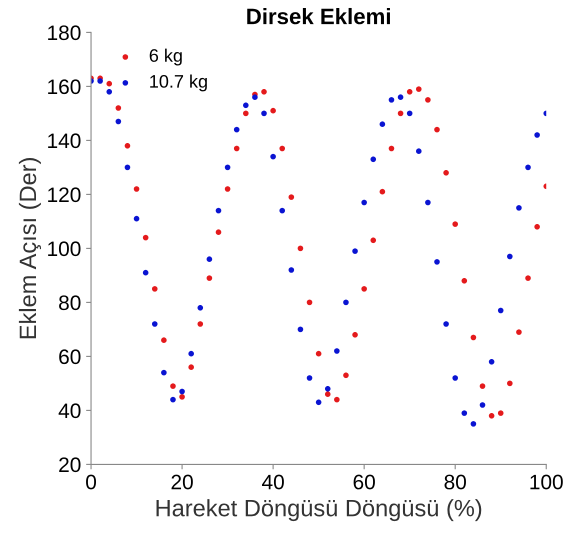 This screenshot has height=540, width=569. Describe the element at coordinates (319, 510) in the screenshot. I see `x-axis-title: Hareket Döngüsü Döngüsü (%)` at that location.